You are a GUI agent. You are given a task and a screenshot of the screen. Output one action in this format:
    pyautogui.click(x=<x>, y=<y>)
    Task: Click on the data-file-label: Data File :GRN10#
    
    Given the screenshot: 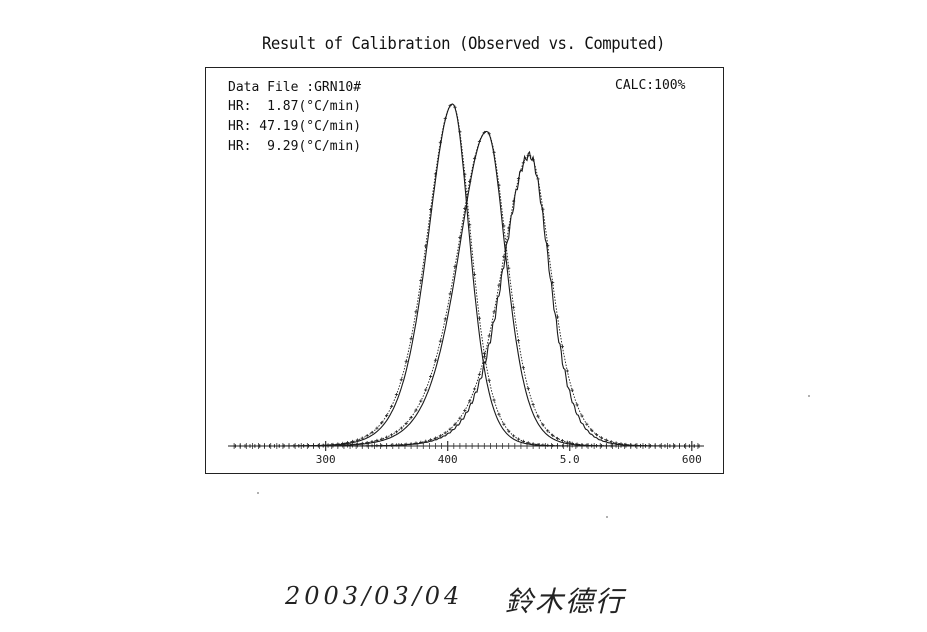 What is the action you would take?
    pyautogui.click(x=295, y=87)
    